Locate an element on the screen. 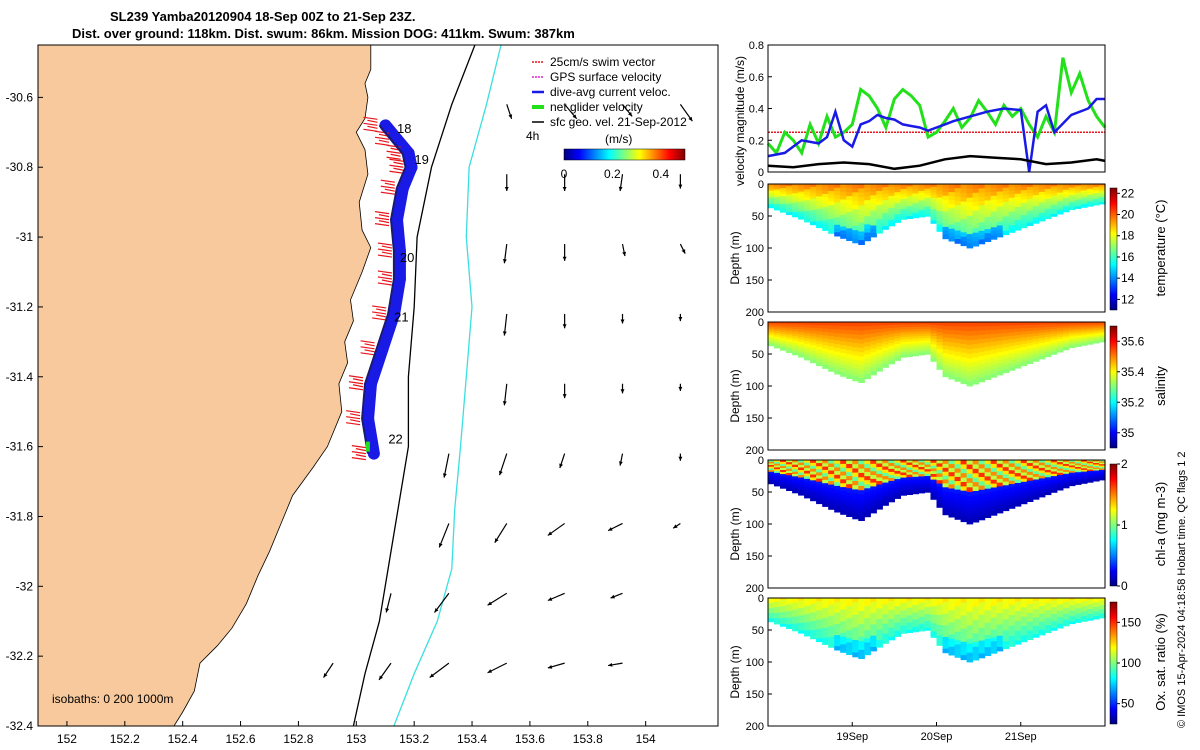 The height and width of the screenshot is (750, 1200). map-x-tick-label: 152.4 is located at coordinates (183, 739).